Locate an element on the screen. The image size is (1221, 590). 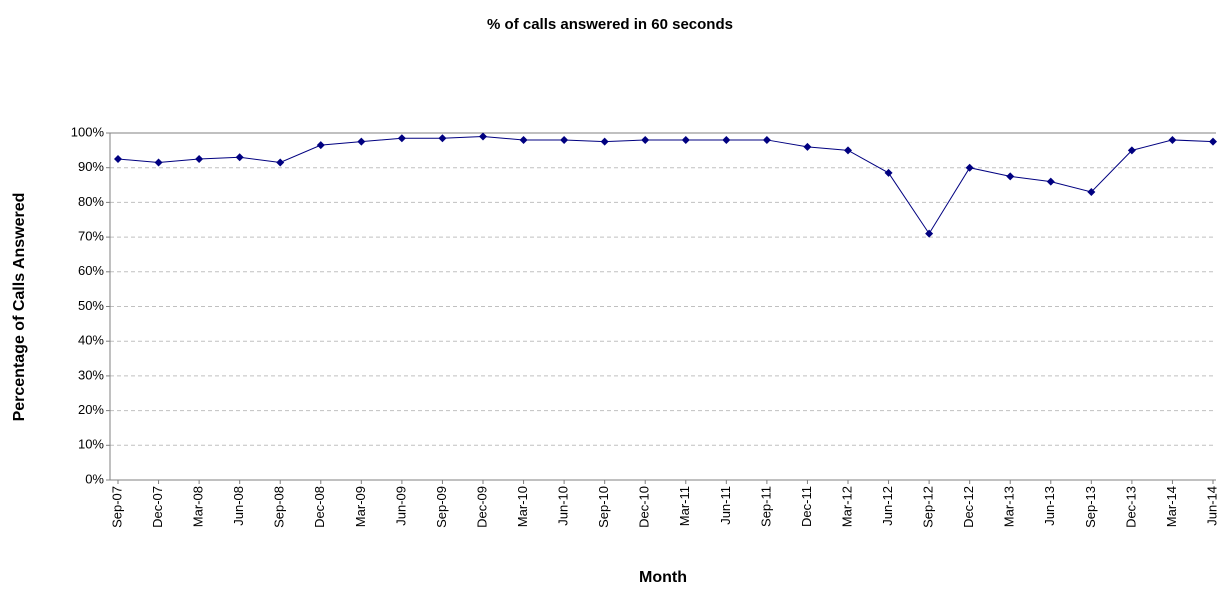
x-tick-label: Sep-13 is located at coordinates (1090, 507).